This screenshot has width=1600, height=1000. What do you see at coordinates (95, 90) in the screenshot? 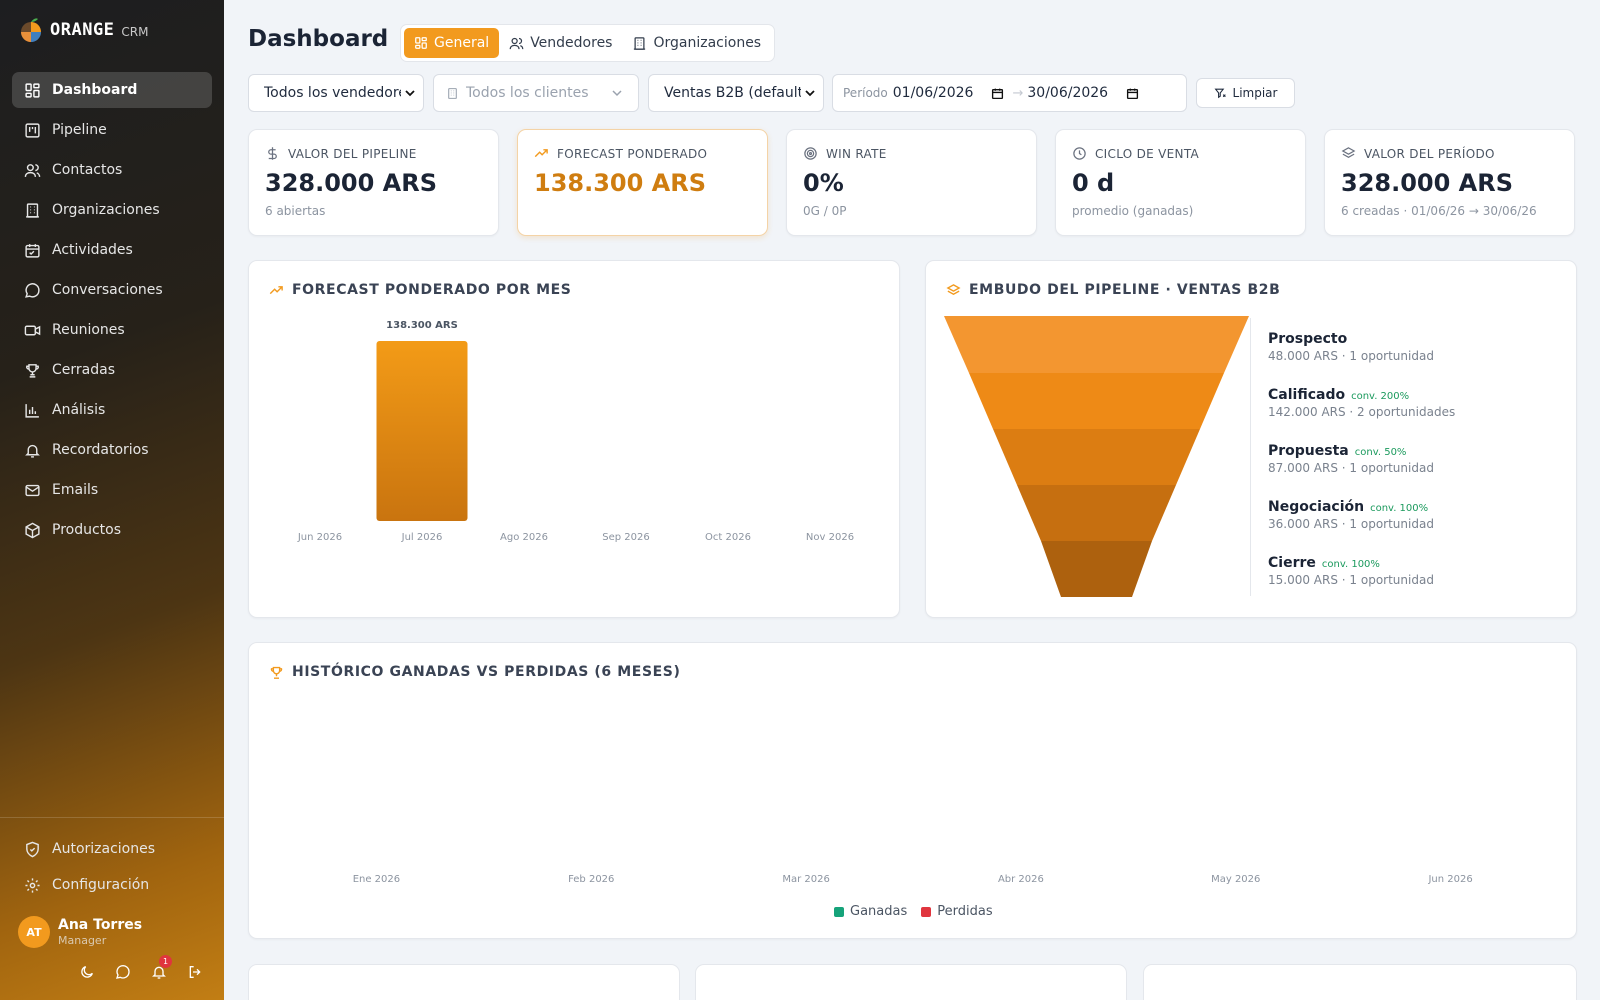
I see `sidebar-item-label: Dashboard` at bounding box center [95, 90].